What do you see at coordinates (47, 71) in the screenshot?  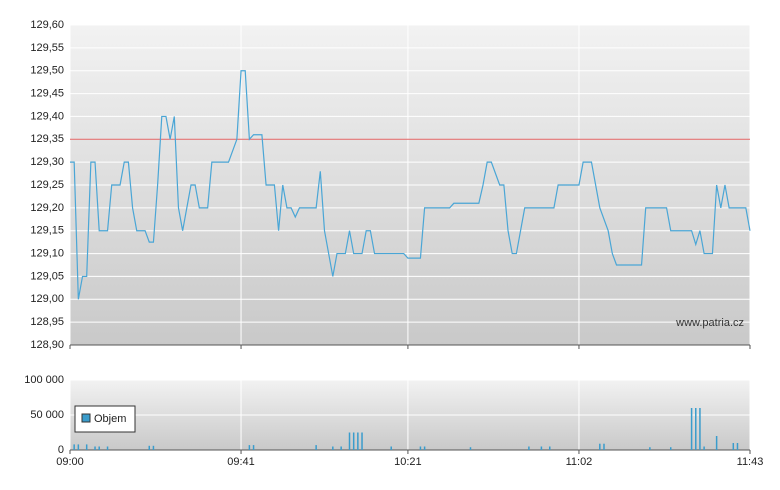 I see `y-tick-label: 129,50` at bounding box center [47, 71].